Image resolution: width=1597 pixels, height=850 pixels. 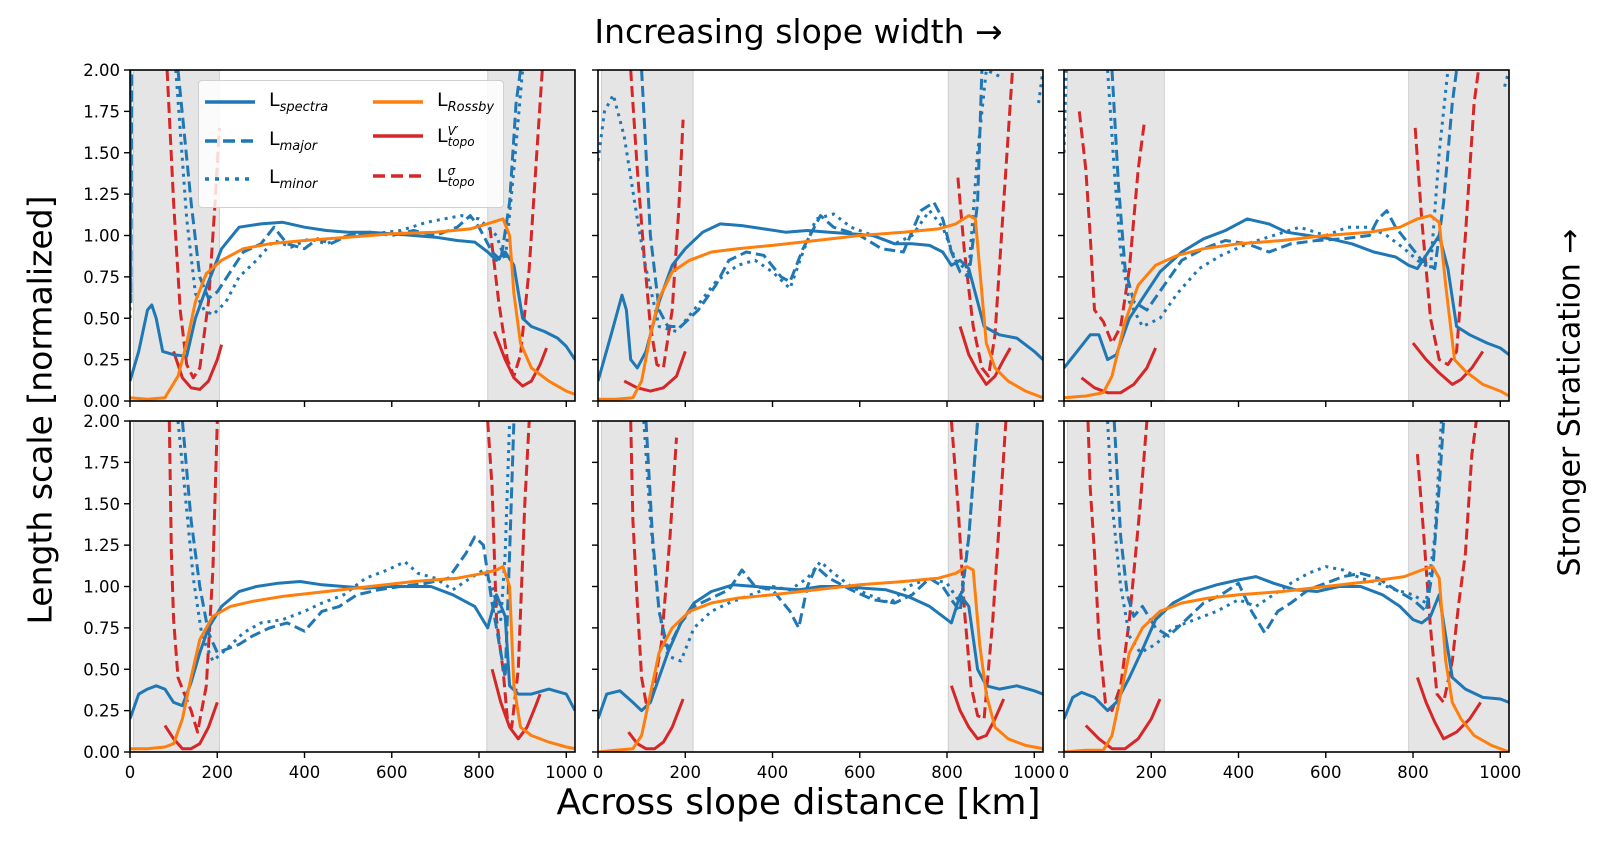 What do you see at coordinates (230, 102) in the screenshot?
I see `legend-line-spectra` at bounding box center [230, 102].